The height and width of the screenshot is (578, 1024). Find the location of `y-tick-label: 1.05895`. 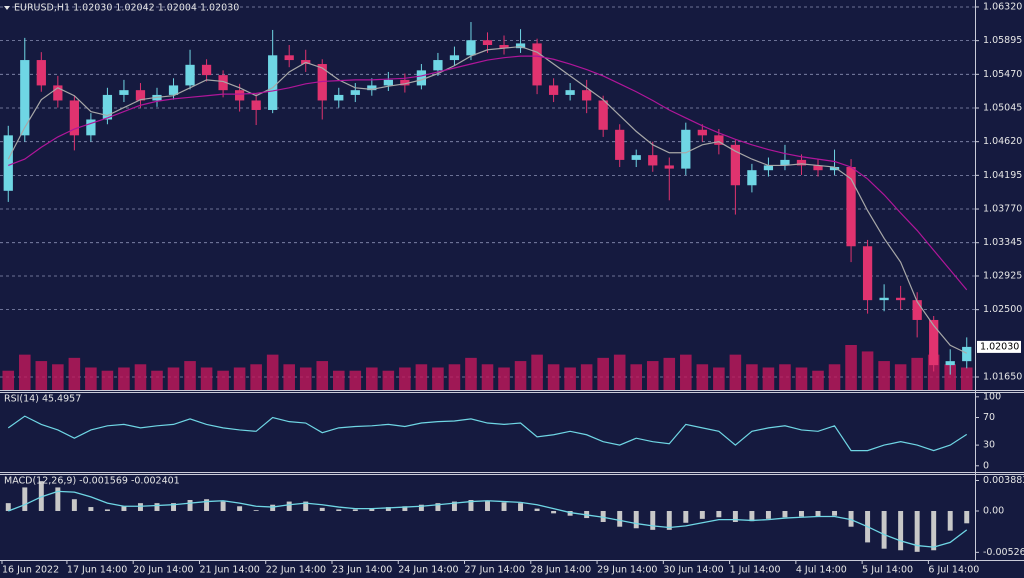

y-tick-label: 1.05895 is located at coordinates (1002, 40).